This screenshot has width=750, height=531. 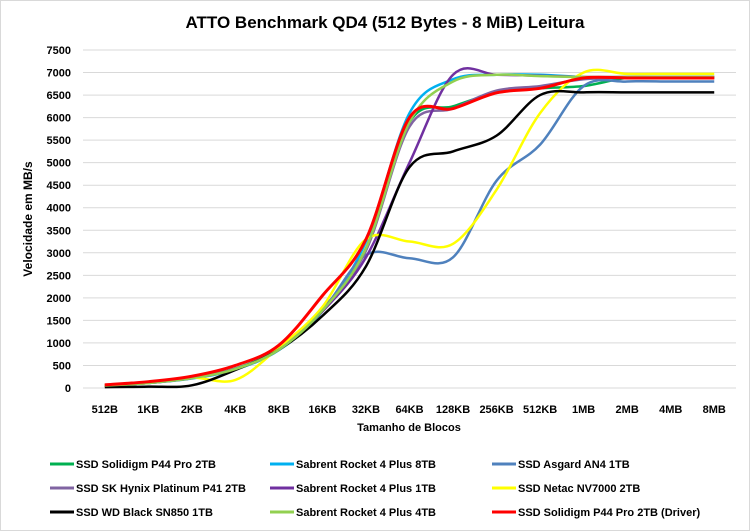 I want to click on y-tick-label: 7500, so click(x=59, y=51).